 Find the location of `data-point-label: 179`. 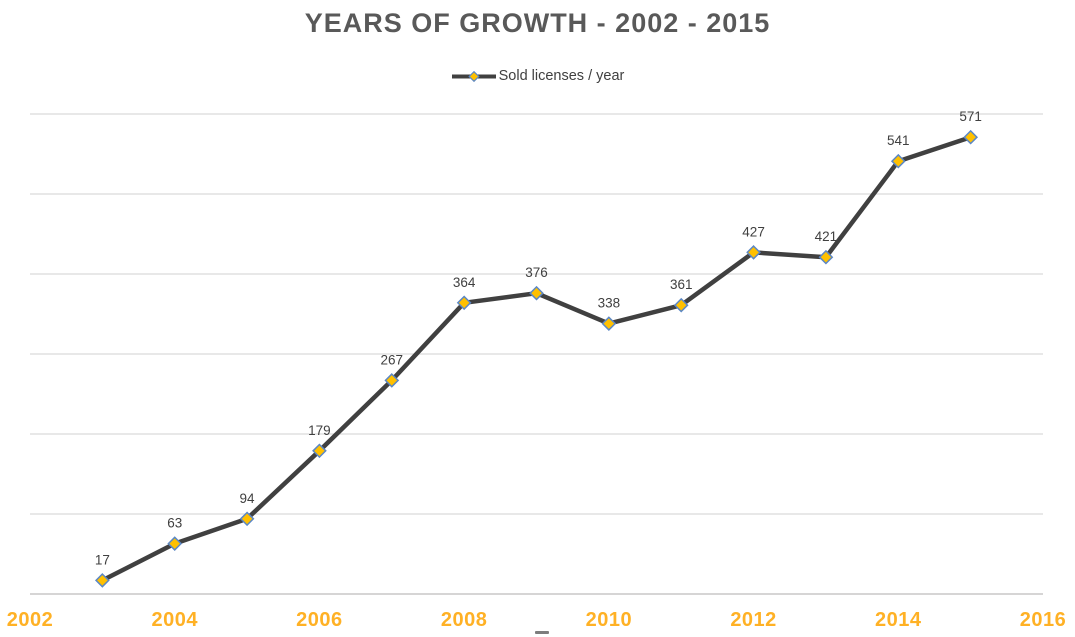

data-point-label: 179 is located at coordinates (319, 430).